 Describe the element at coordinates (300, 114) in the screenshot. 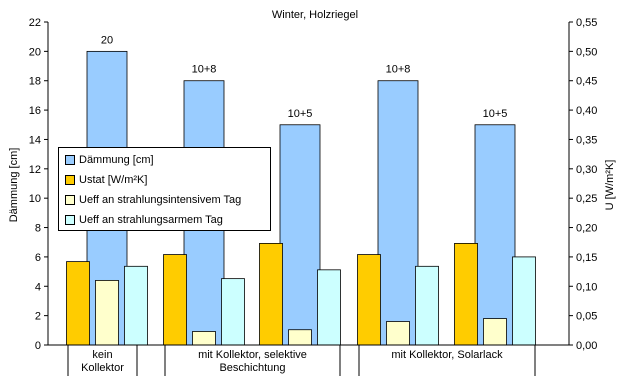

I see `value-label-2: 10+5` at that location.